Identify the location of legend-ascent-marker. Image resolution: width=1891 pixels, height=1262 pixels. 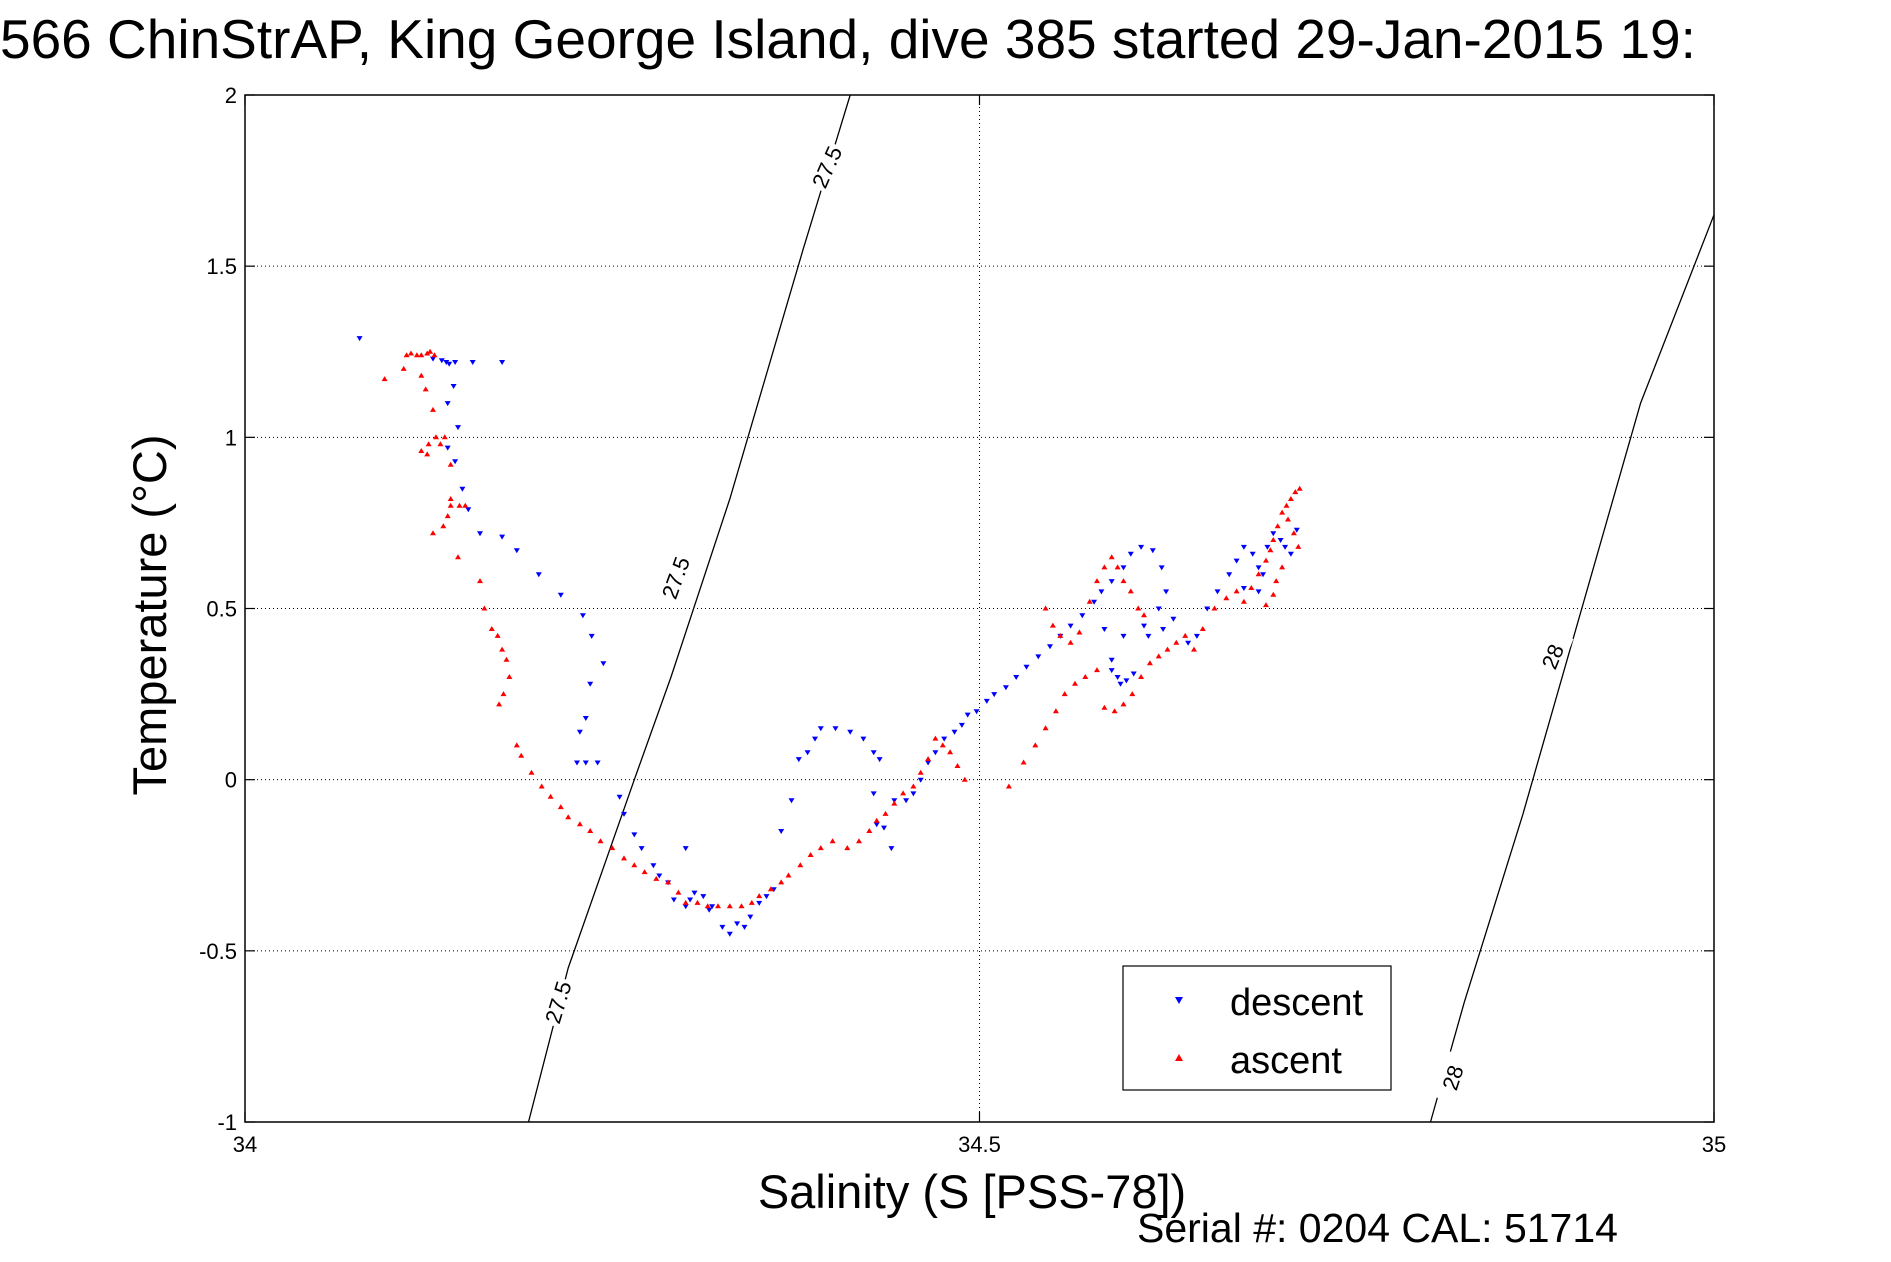
(1179, 1057).